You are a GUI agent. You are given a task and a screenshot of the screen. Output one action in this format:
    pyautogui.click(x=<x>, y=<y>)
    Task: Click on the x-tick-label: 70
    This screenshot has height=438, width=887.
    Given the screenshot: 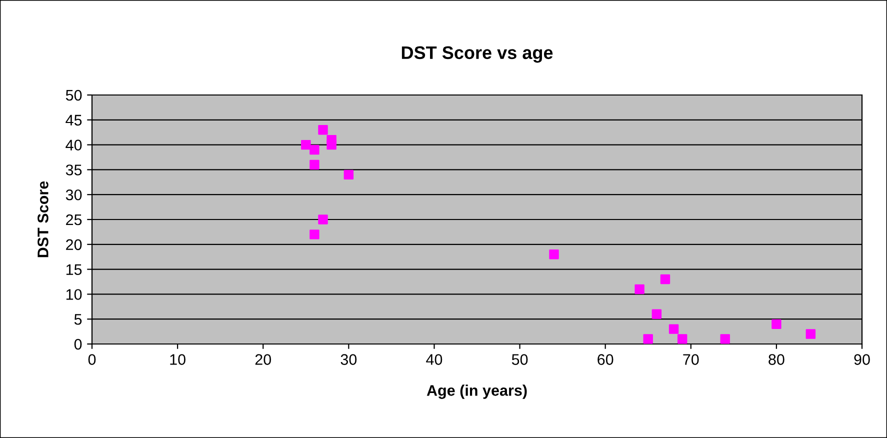 What is the action you would take?
    pyautogui.click(x=691, y=359)
    